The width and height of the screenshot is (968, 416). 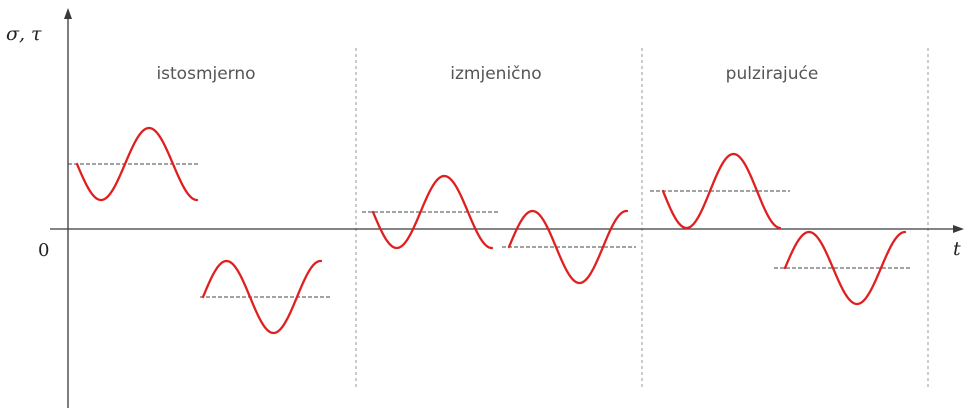 I want to click on y-axis-arrow, so click(x=68, y=13).